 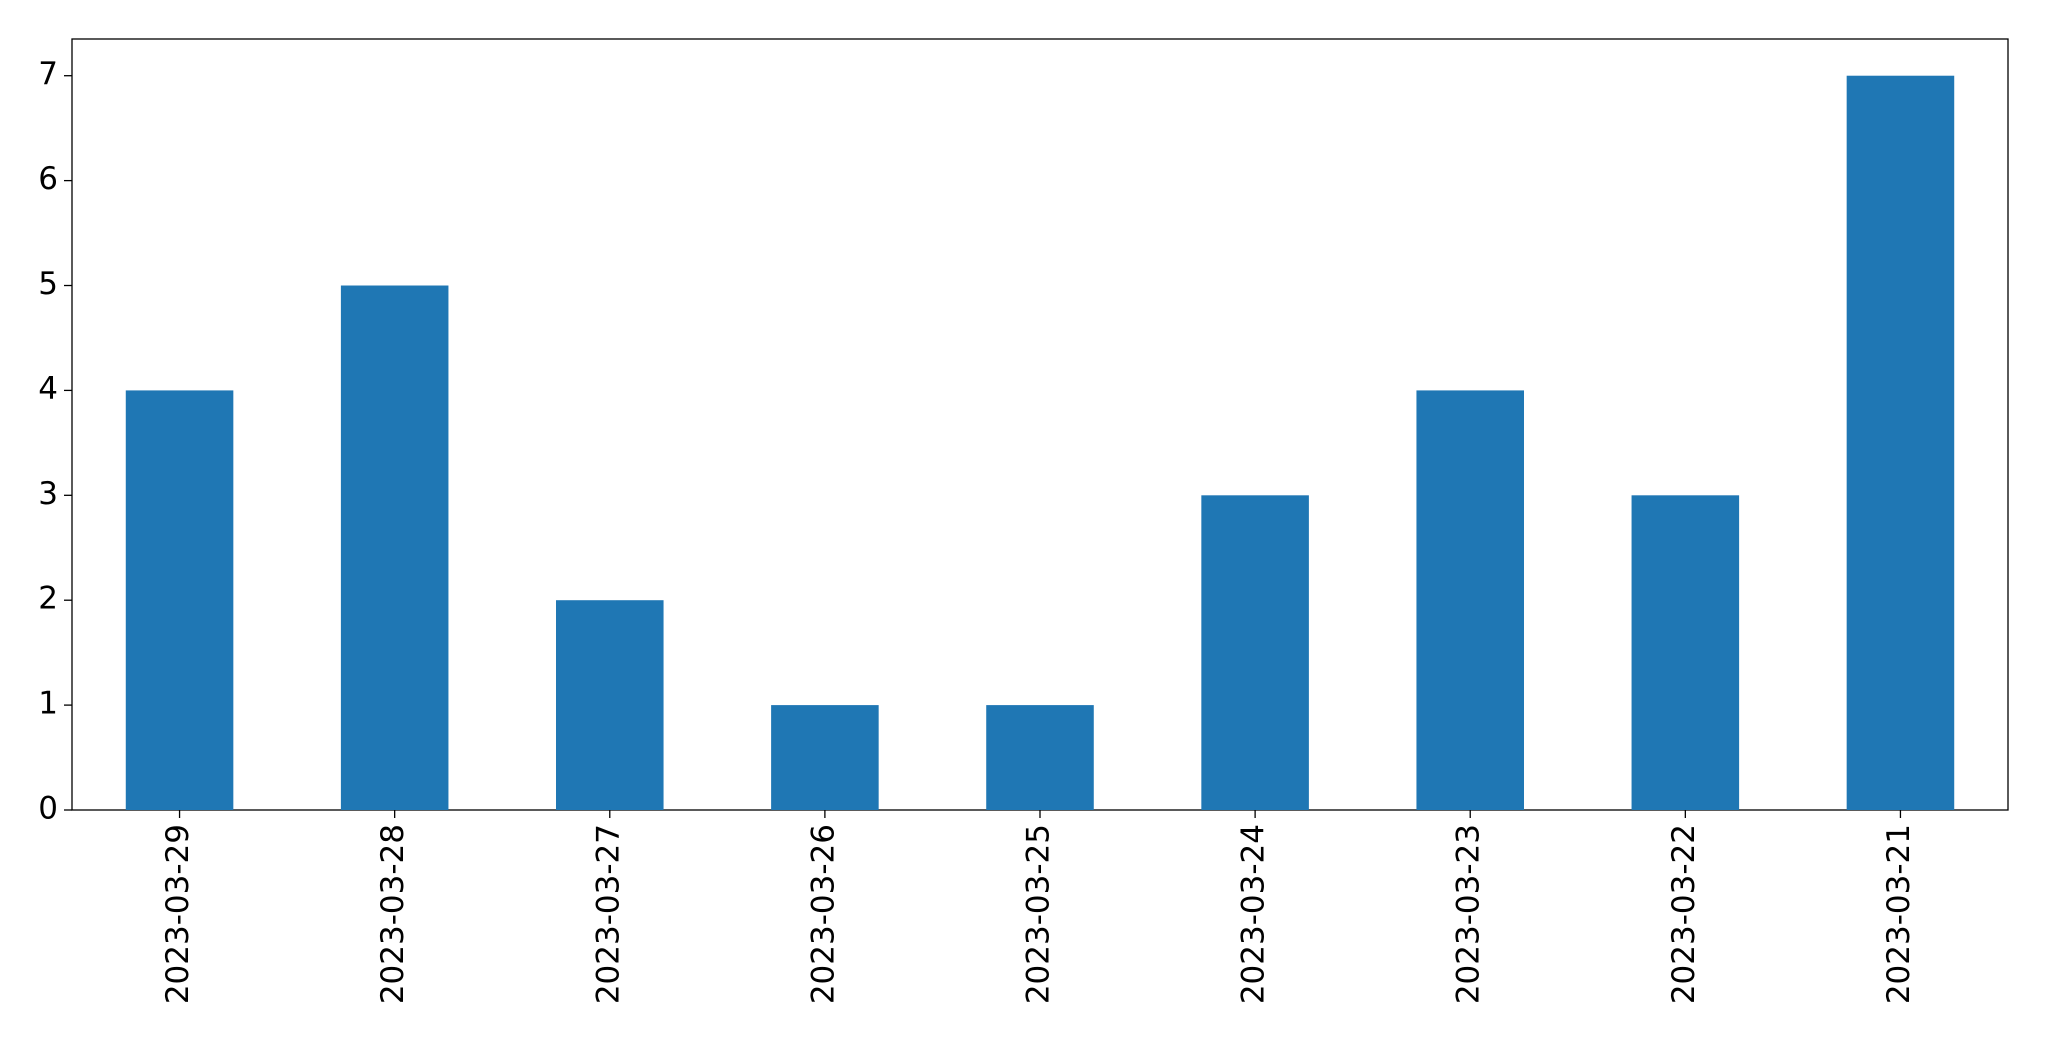 I want to click on y-tick-label: 6, so click(x=48, y=179).